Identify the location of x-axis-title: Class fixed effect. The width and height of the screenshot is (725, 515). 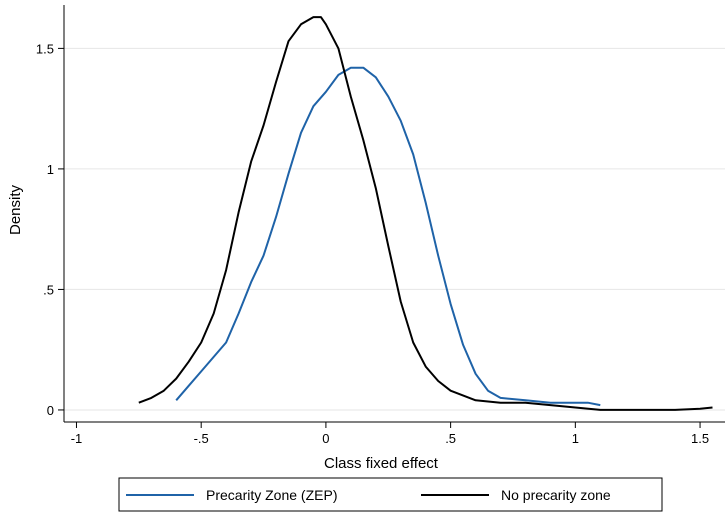
(381, 463).